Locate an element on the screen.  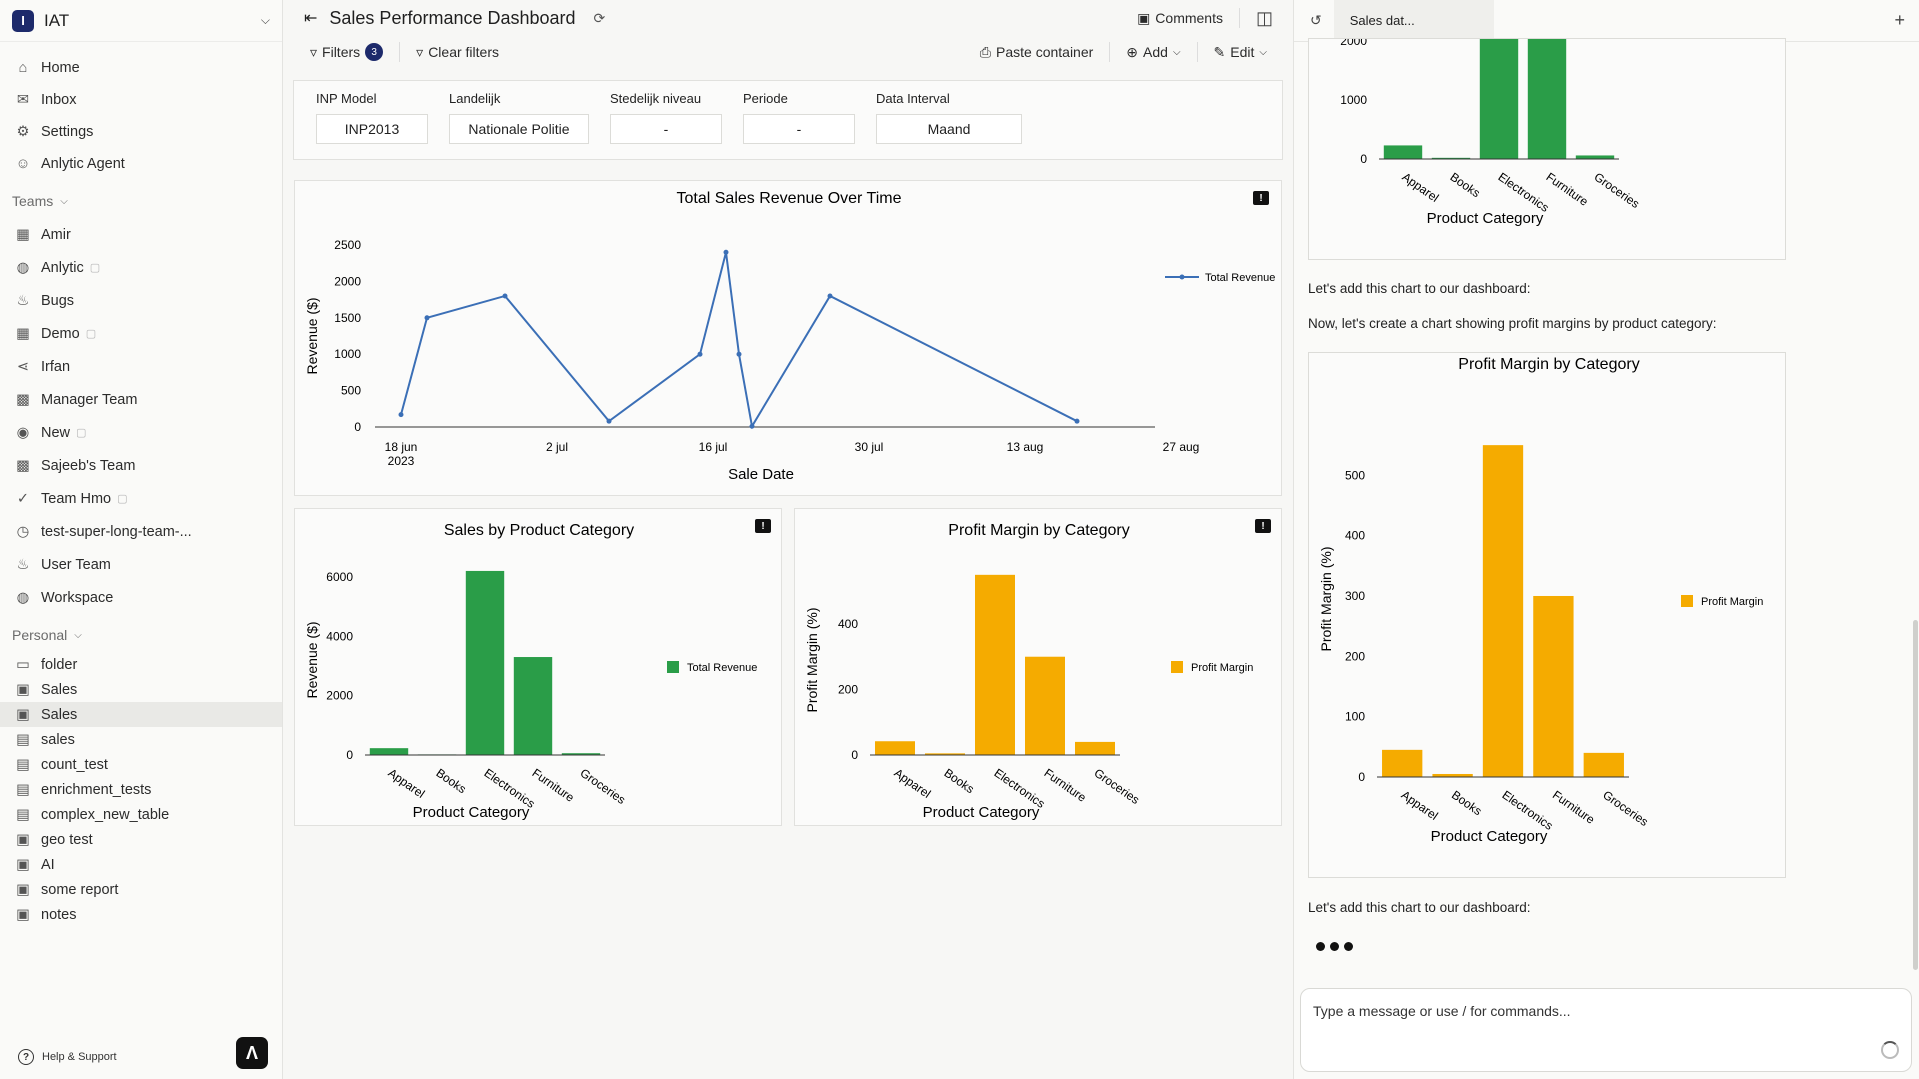
help-label: Help & Support is located at coordinates (79, 1057).